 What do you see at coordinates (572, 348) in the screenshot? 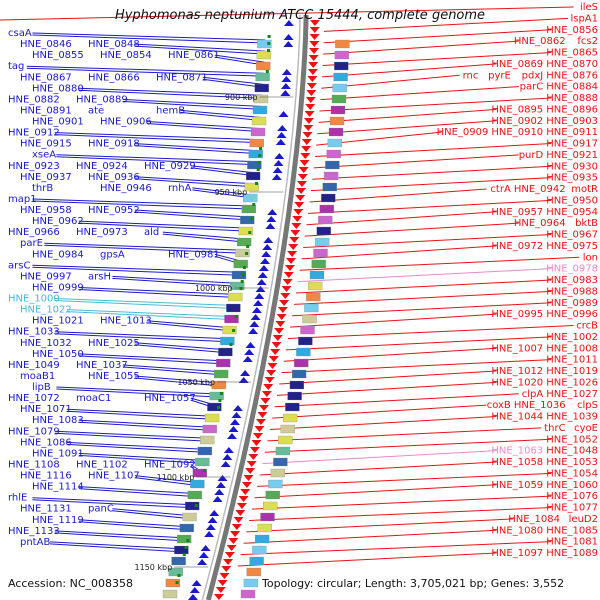
I see `gene-label: HNE_1008` at bounding box center [572, 348].